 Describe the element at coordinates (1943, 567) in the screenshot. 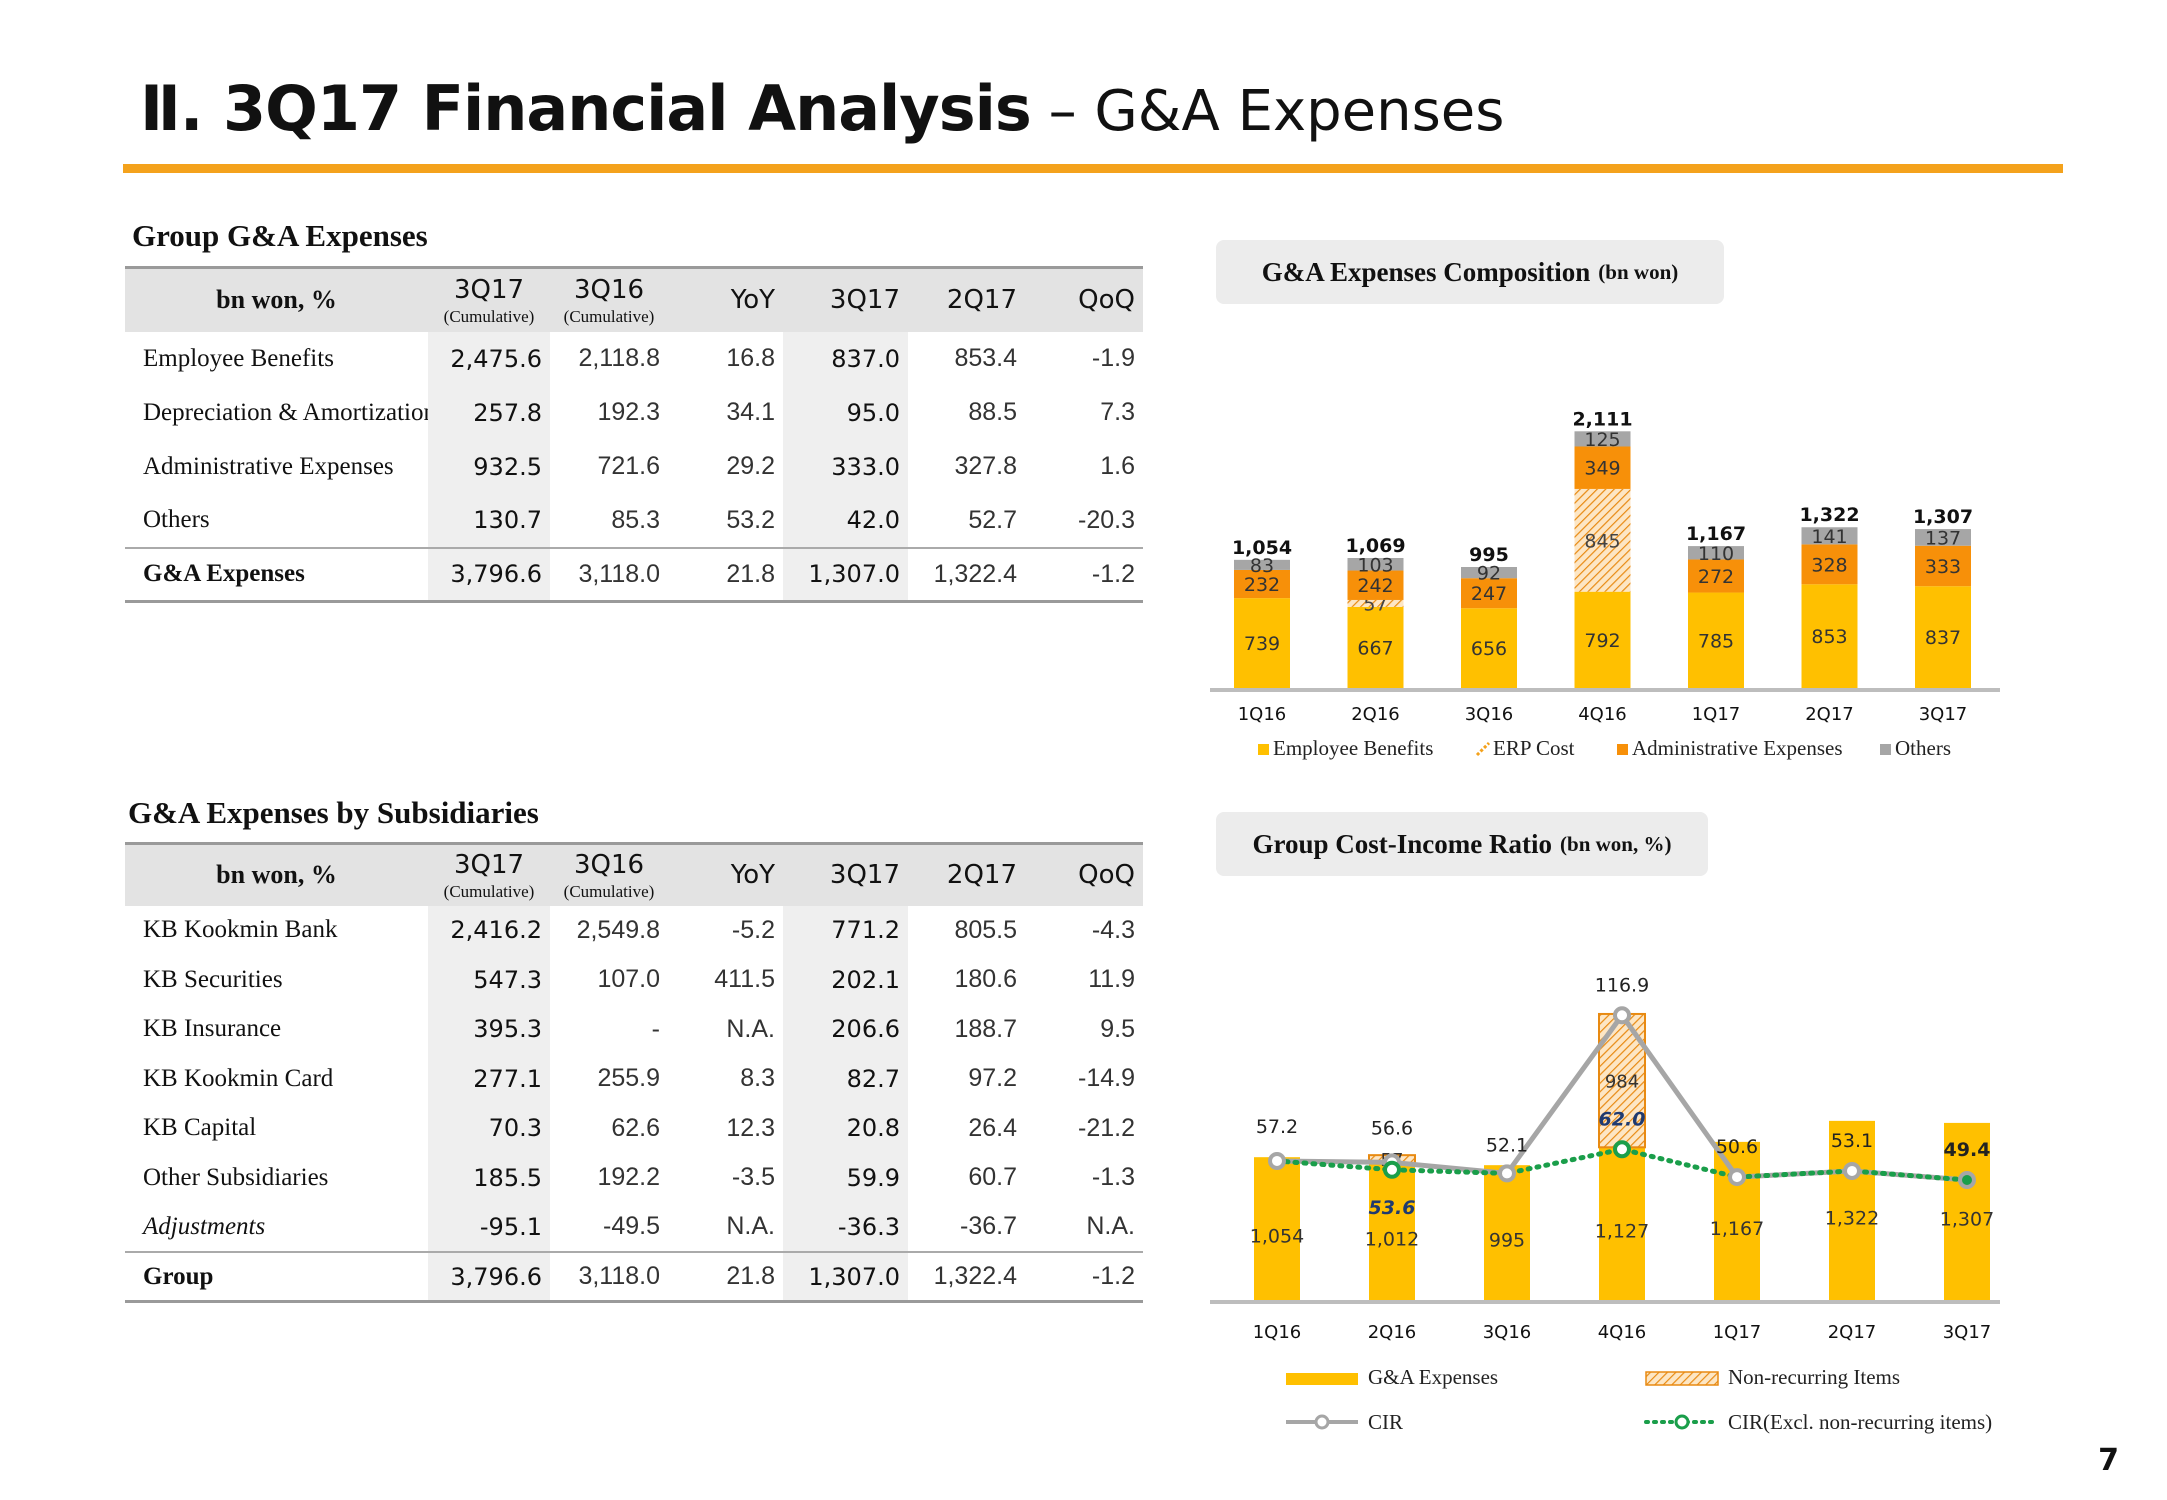

I see `data-label: 333` at that location.